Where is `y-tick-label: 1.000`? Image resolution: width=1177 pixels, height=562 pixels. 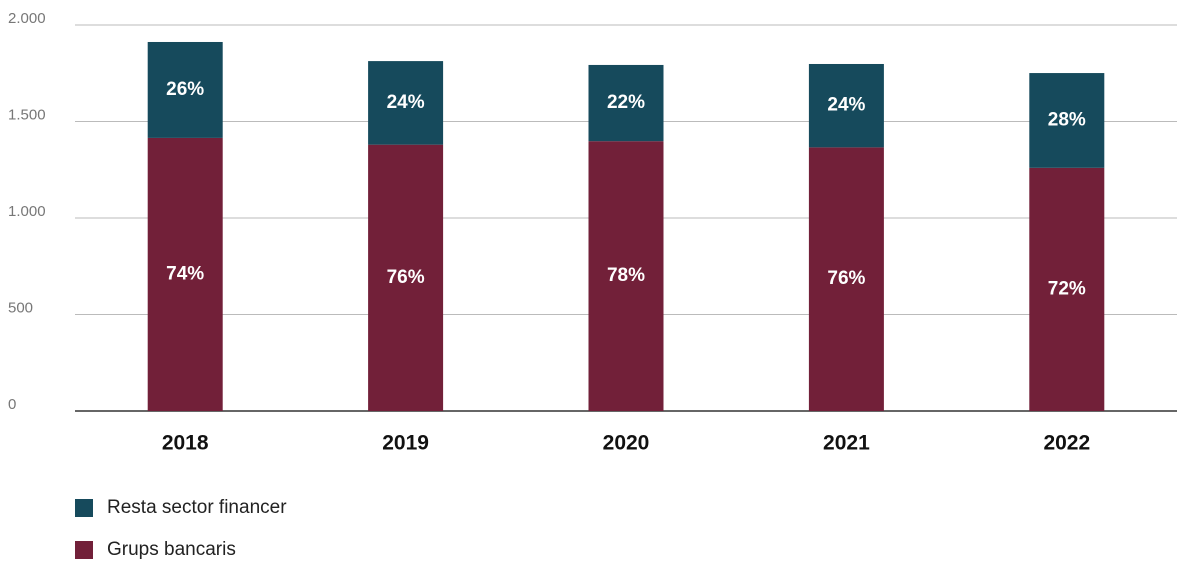
y-tick-label: 1.000 is located at coordinates (27, 211).